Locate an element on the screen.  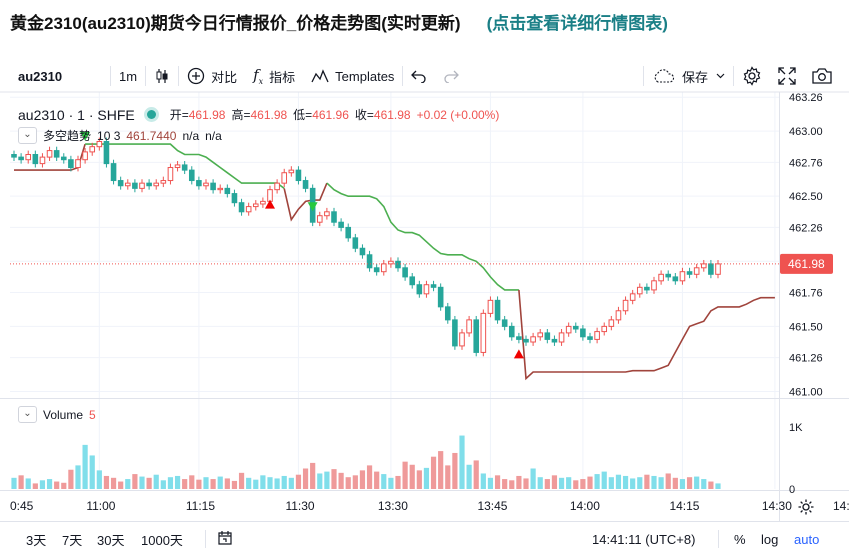
gear-icon-teeth is located at coordinates (806, 507).